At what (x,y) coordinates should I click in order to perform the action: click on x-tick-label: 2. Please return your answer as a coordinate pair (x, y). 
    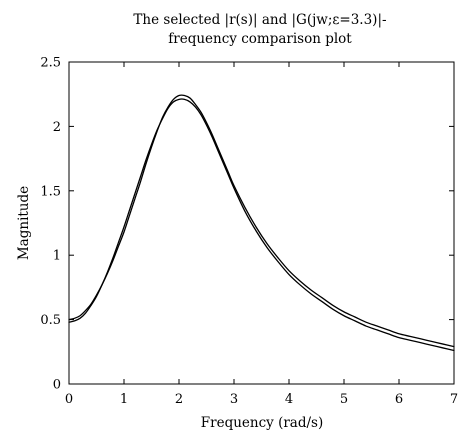
    Looking at the image, I should click on (179, 399).